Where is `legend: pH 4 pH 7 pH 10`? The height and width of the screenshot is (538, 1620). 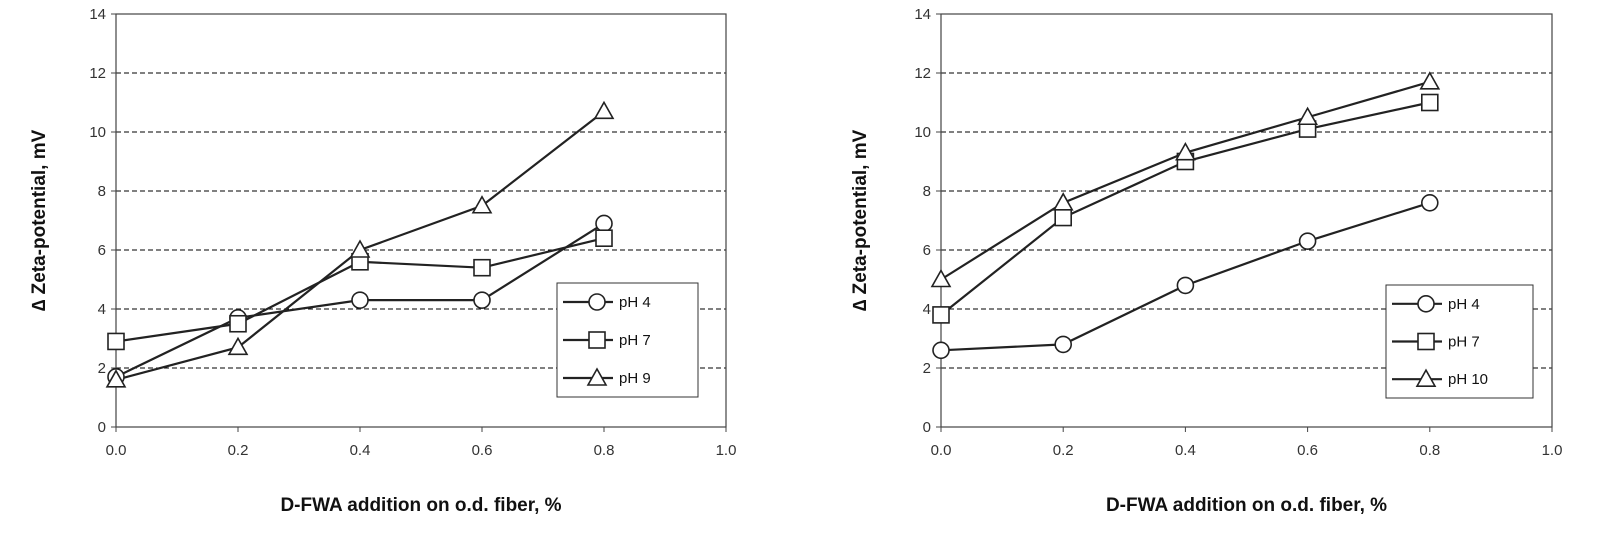 legend: pH 4 pH 7 pH 10 is located at coordinates (1459, 341).